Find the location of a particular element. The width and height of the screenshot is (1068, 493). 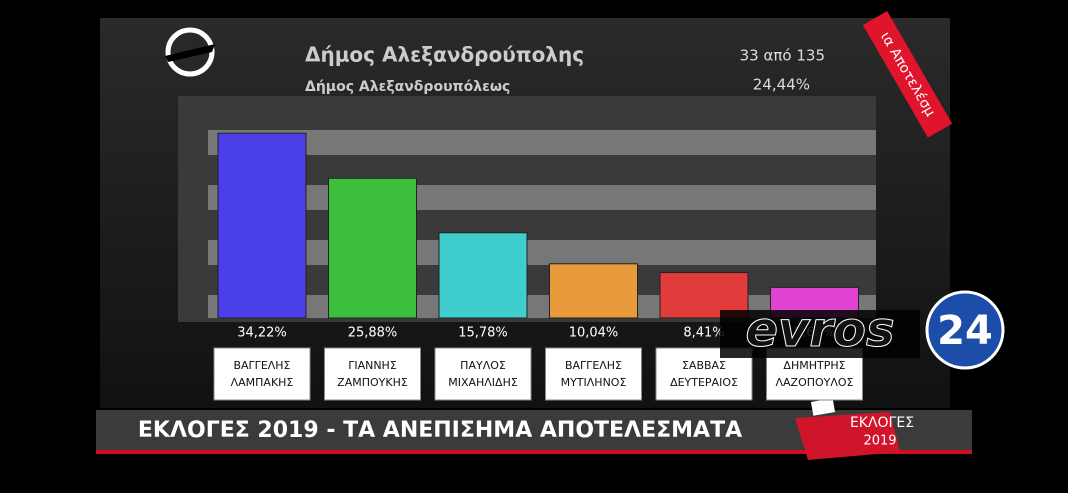

banner-text: ΕΚΛΟΓΕΣ 2019 - ΤΑ ΑΝΕΠΙΣΗΜΑ ΑΠΟΤΕΛΕΣΜΑΤΑ is located at coordinates (440, 430).